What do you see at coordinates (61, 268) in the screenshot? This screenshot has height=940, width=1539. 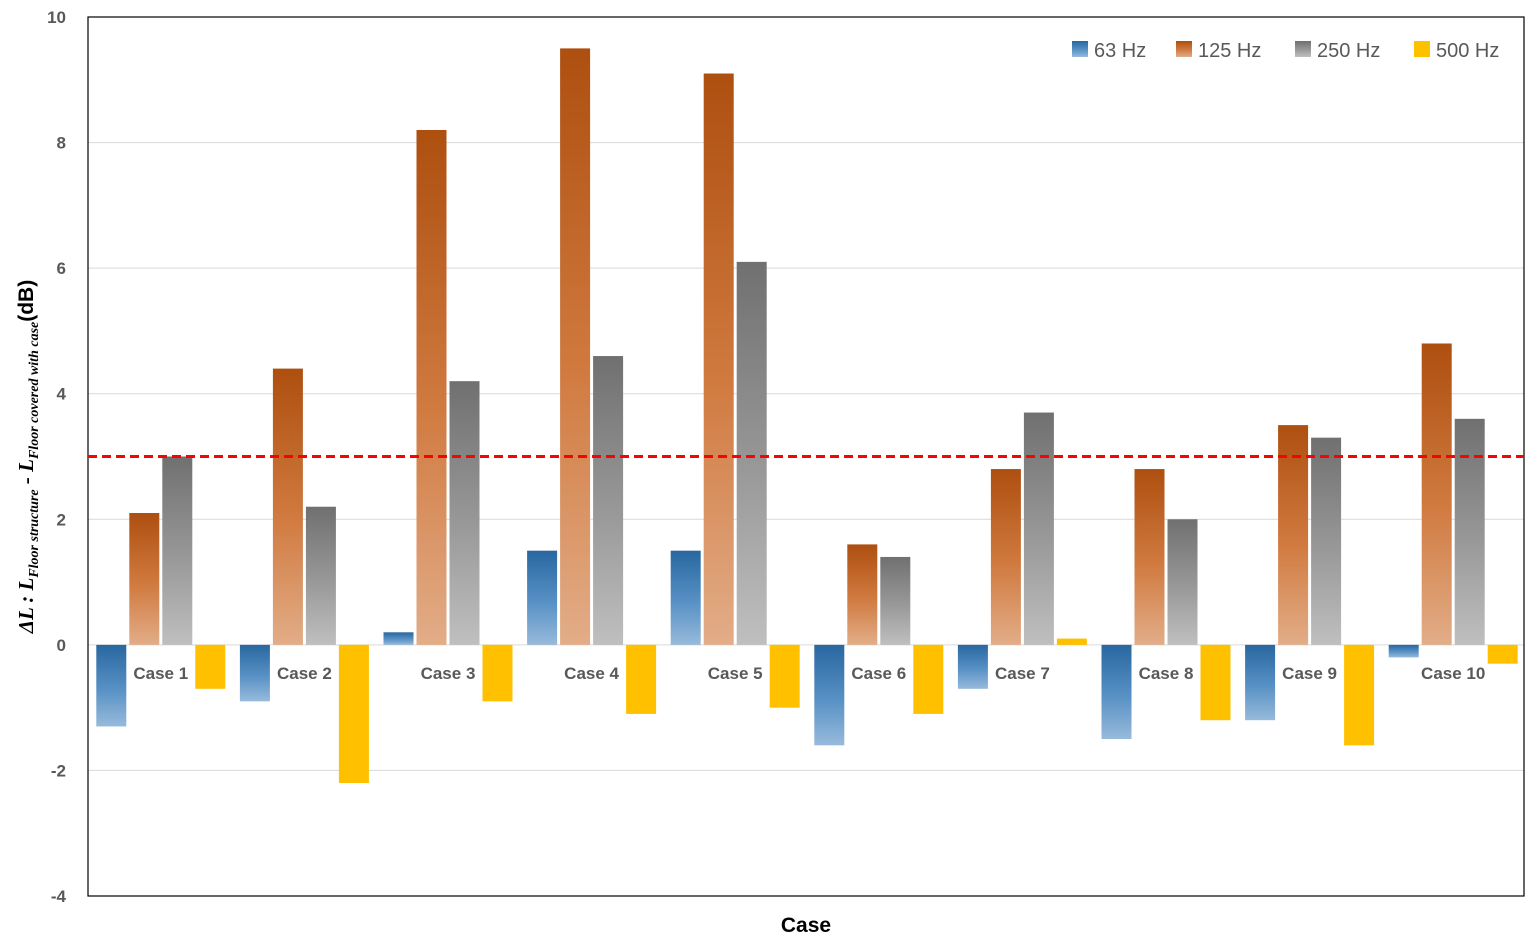 I see `y-tick-label: 6` at bounding box center [61, 268].